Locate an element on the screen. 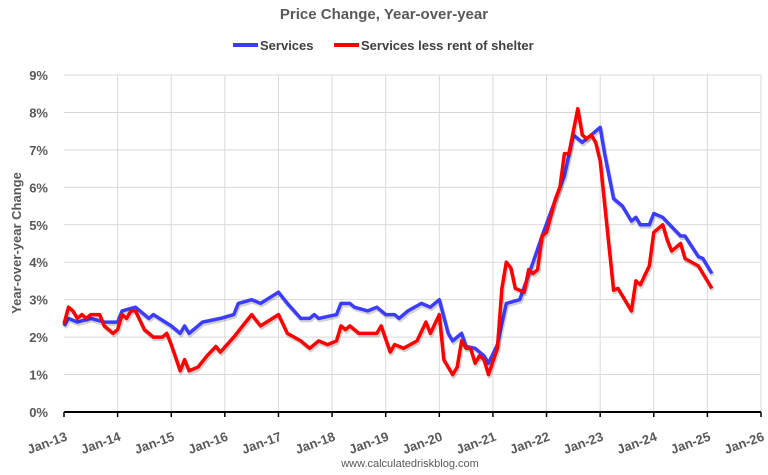 This screenshot has width=768, height=475. y-axis-ticks: 0% 1% 2% 3% 4% 5% 6% 7% 8% 9% is located at coordinates (38, 244).